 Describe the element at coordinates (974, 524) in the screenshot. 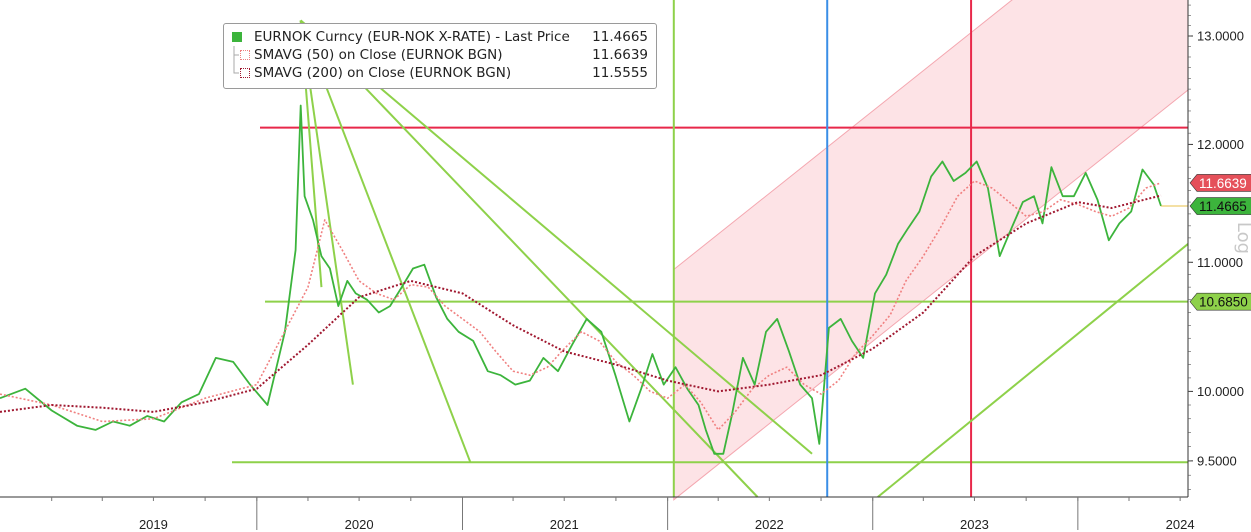

I see `x-tick-label: 2023` at that location.